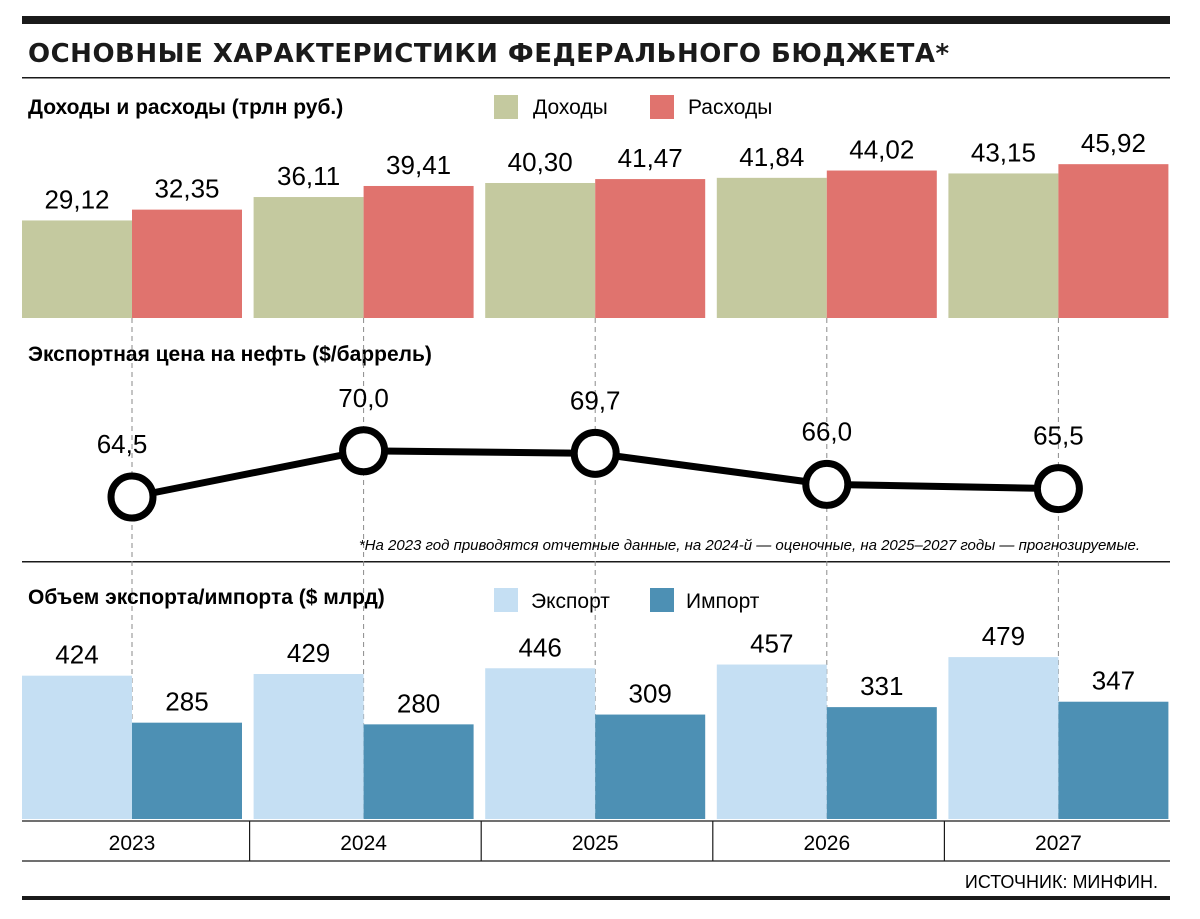  What do you see at coordinates (540, 647) in the screenshot?
I see `trade-label-Экспорт-2025: 446` at bounding box center [540, 647].